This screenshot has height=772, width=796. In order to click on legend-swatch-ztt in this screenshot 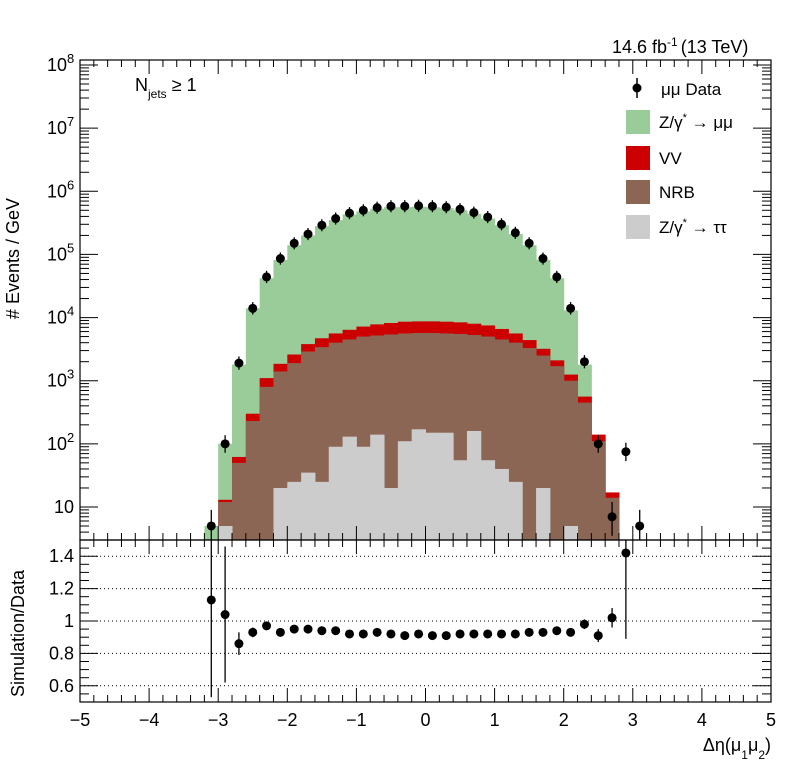, I will do `click(638, 227)`.